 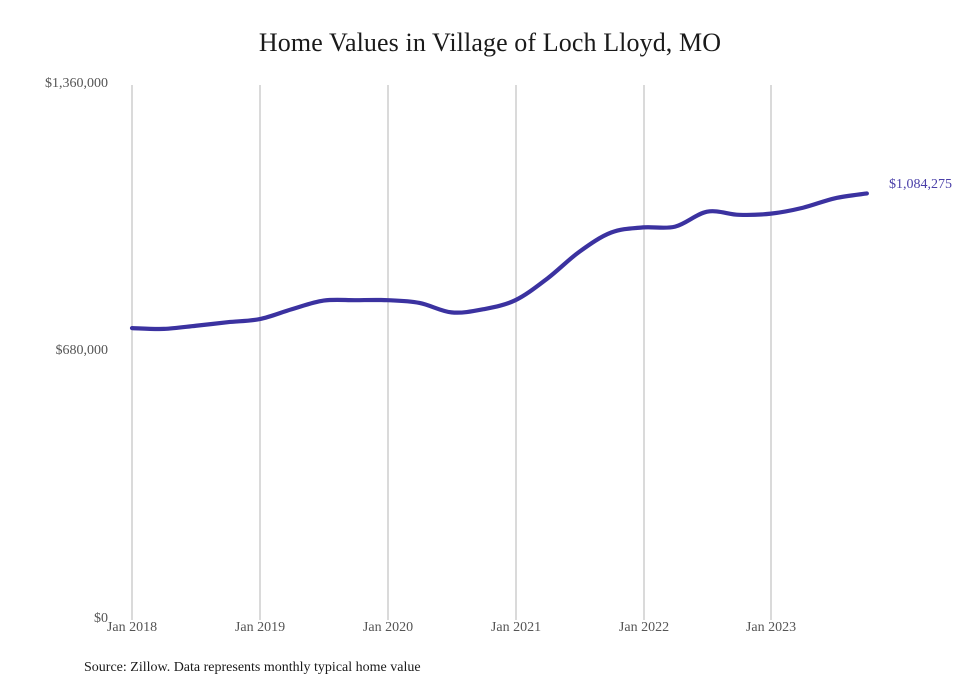 What do you see at coordinates (490, 42) in the screenshot?
I see `page-title: Home Values in Village of Loch Lloyd, MO` at bounding box center [490, 42].